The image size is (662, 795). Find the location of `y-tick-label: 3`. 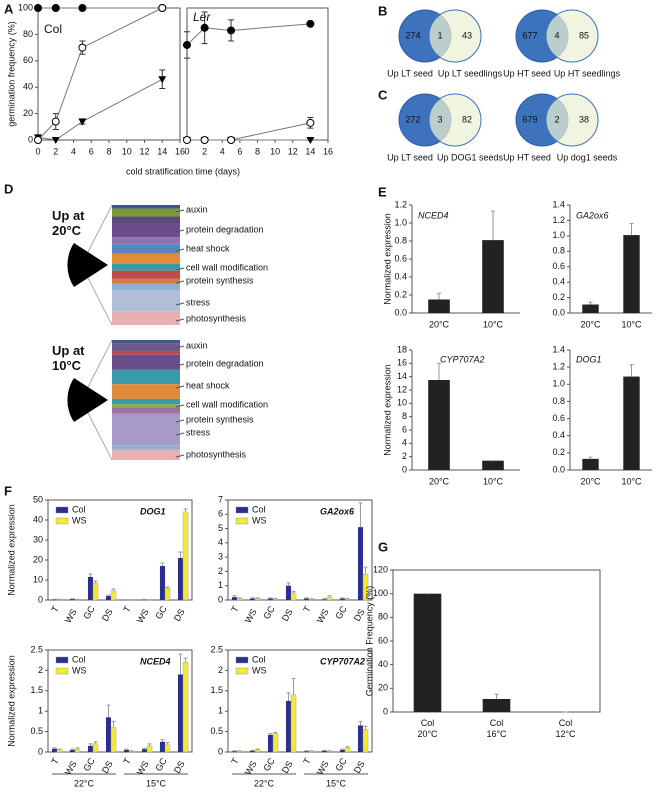

y-tick-label: 3 is located at coordinates (220, 557).